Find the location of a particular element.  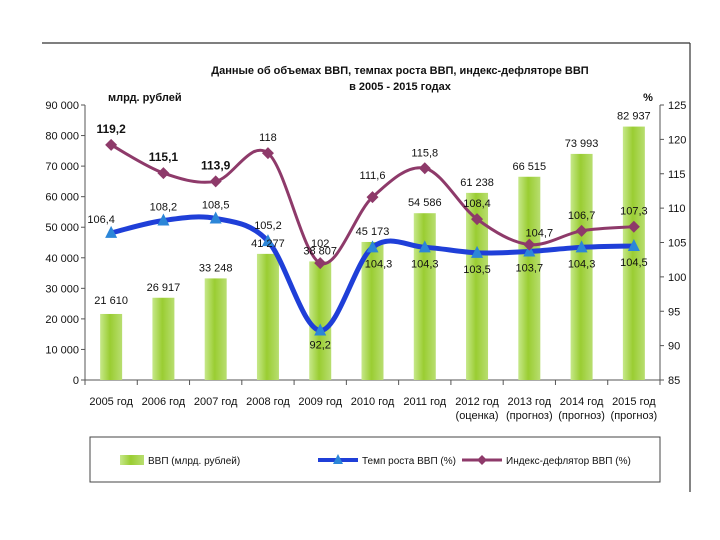

gdp-bar-label: 82 937 is located at coordinates (634, 117).